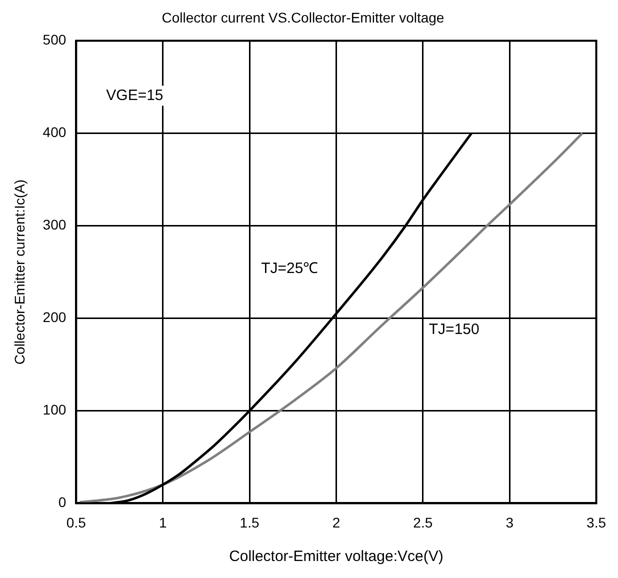 The height and width of the screenshot is (578, 618). Describe the element at coordinates (423, 522) in the screenshot. I see `x-tick-label: 2.5` at that location.